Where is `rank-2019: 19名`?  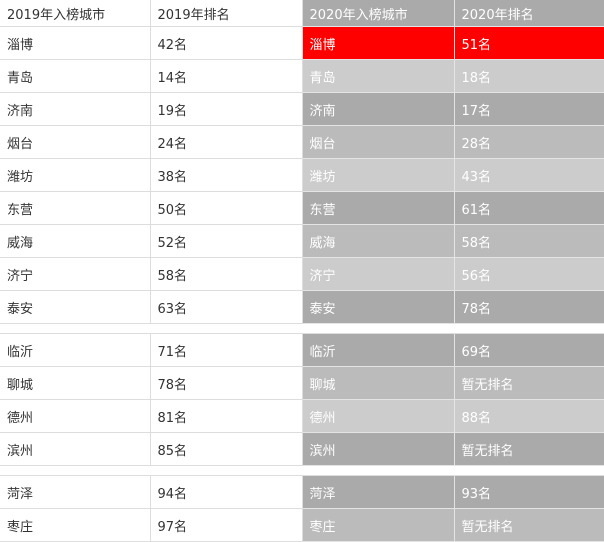
rank-2019: 19名 is located at coordinates (226, 109).